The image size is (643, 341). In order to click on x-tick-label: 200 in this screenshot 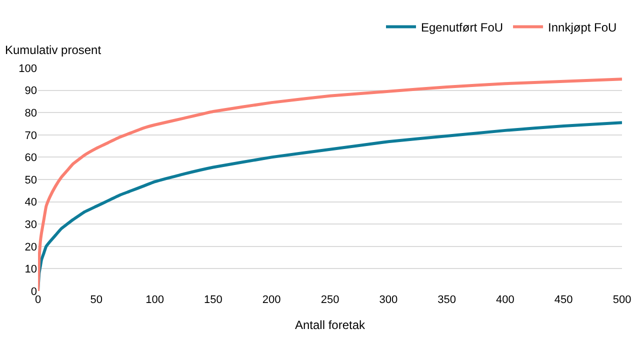, I will do `click(271, 300)`.